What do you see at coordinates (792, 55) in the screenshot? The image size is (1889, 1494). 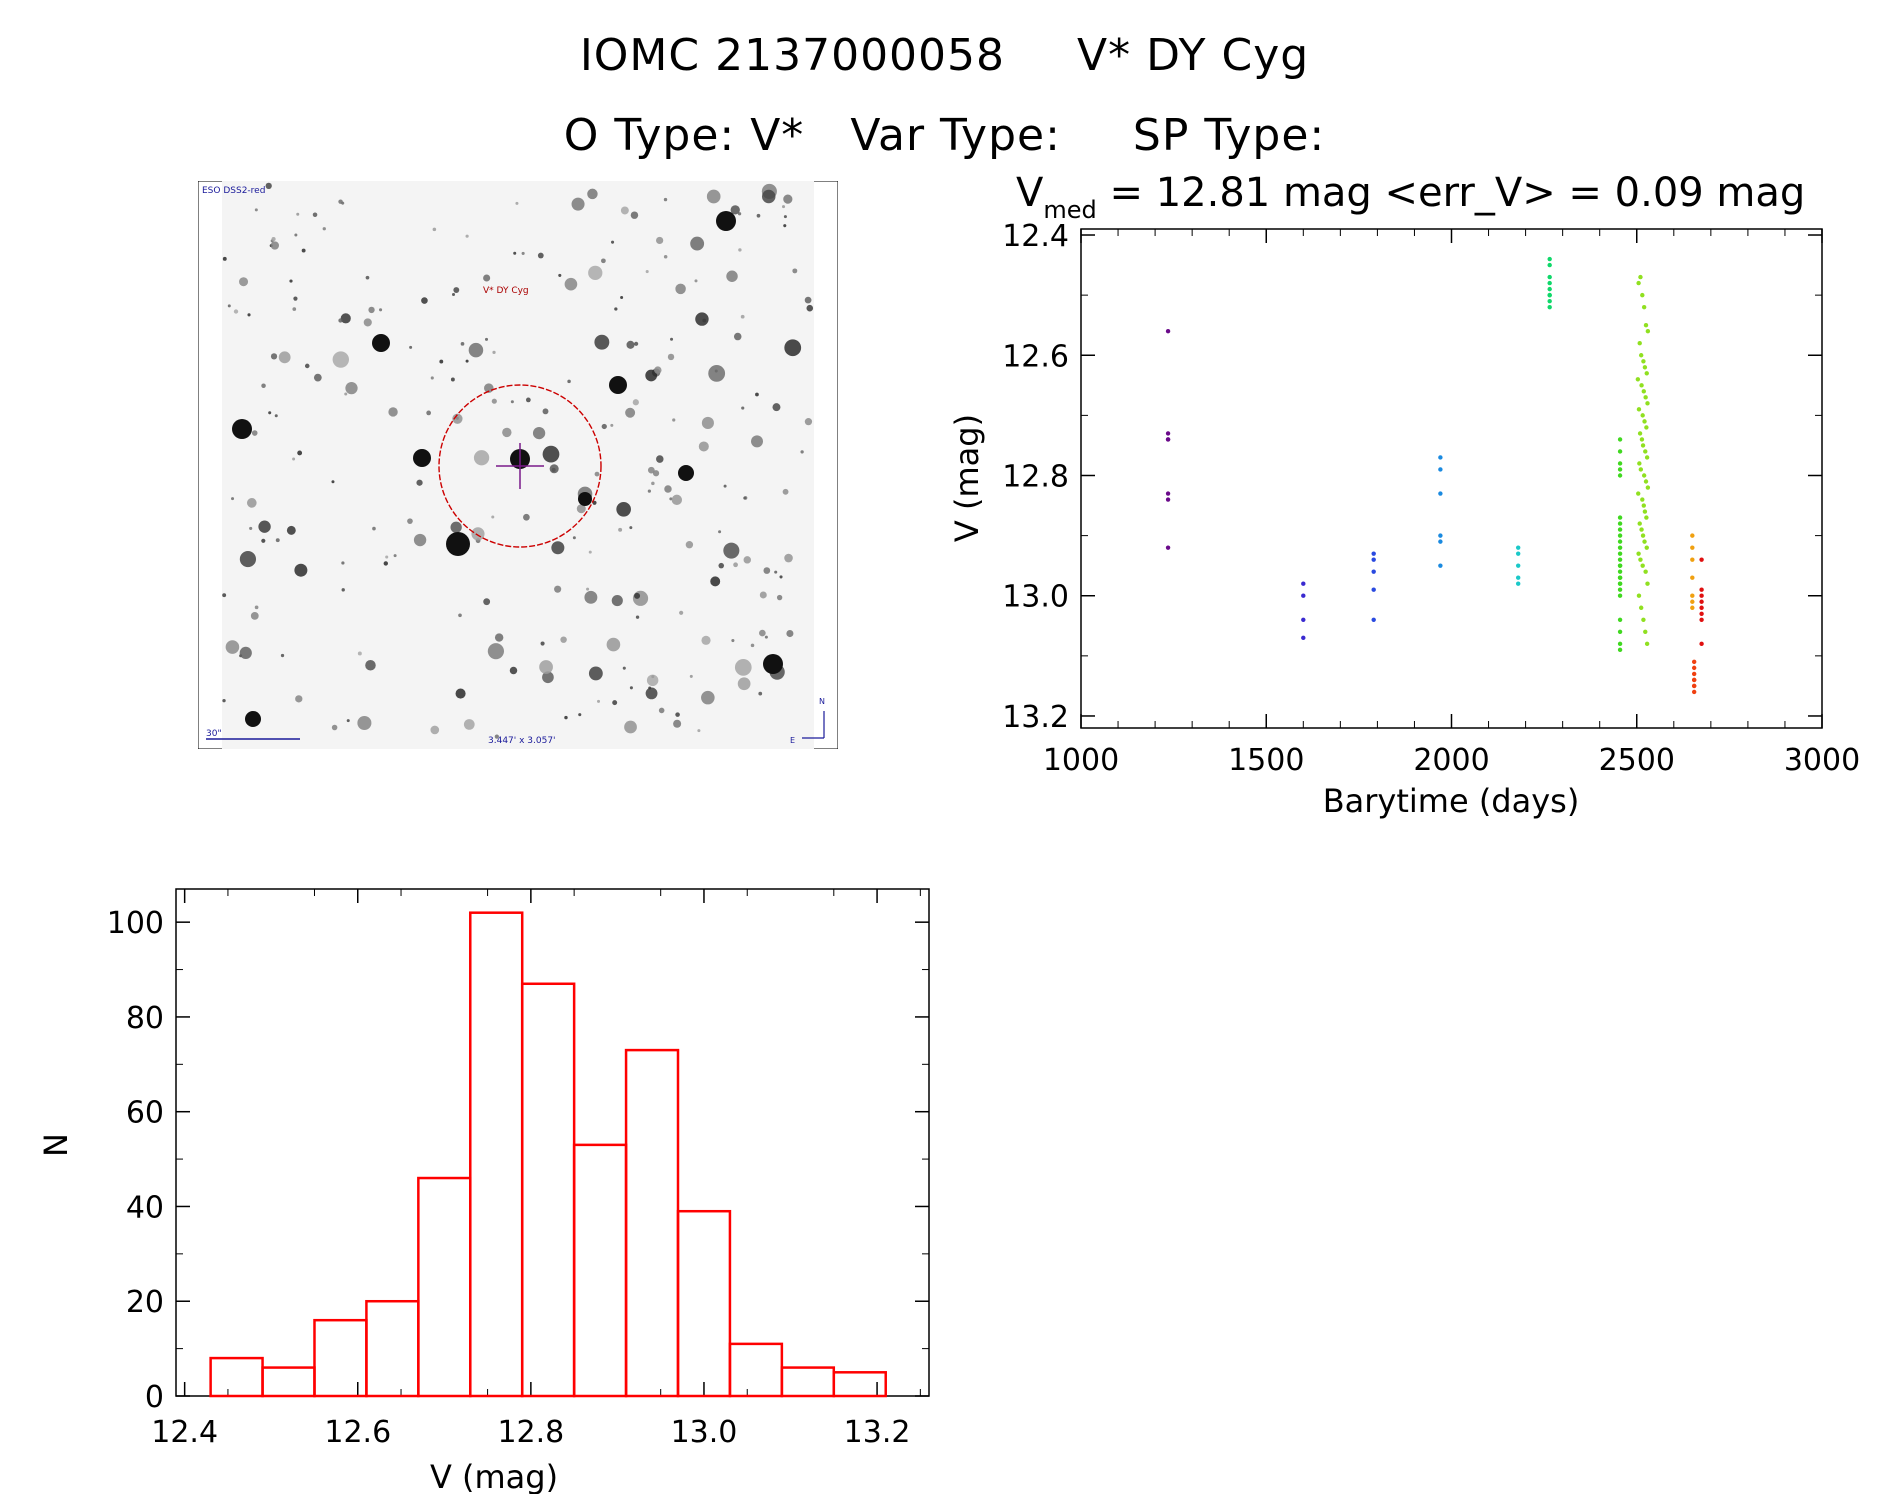 I see `object-id: IOMC 2137000058` at bounding box center [792, 55].